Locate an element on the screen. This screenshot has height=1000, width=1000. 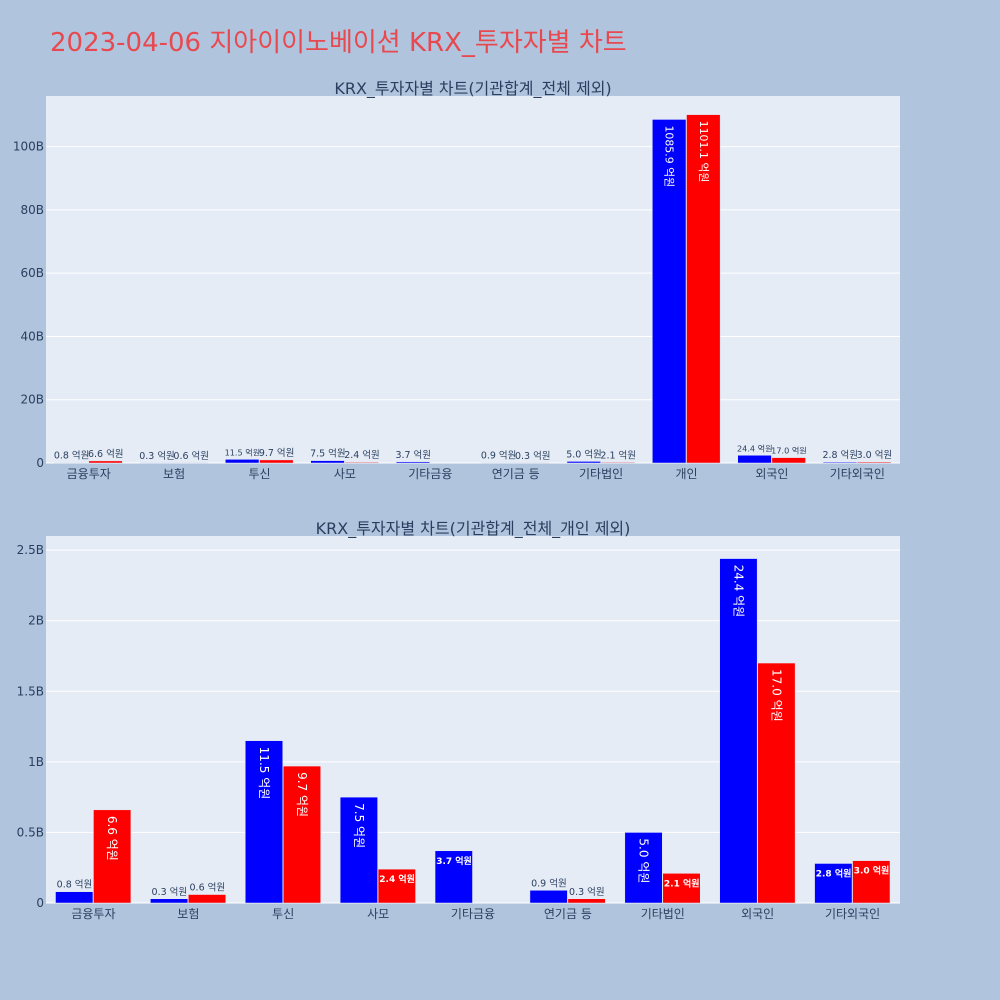
chart-title: KRX_투자자별 차트(기관합계_전체_개인 제외) is located at coordinates (473, 529).